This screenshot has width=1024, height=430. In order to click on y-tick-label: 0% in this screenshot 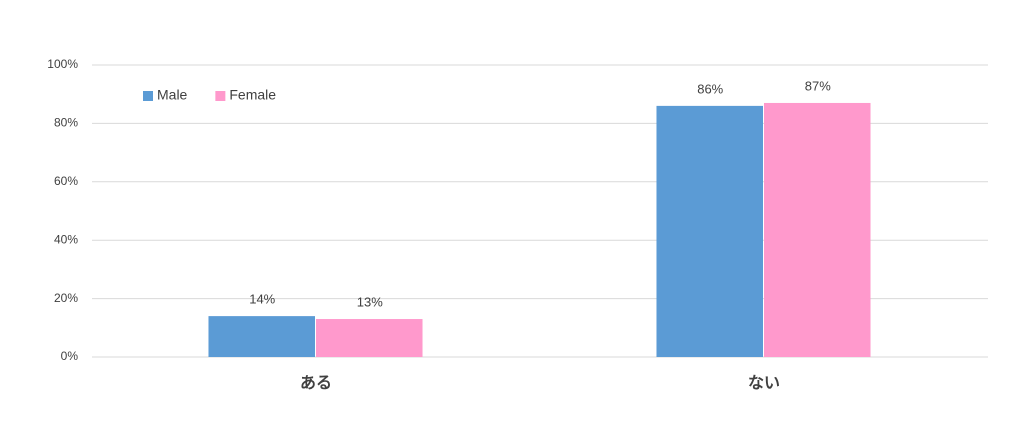, I will do `click(70, 356)`.